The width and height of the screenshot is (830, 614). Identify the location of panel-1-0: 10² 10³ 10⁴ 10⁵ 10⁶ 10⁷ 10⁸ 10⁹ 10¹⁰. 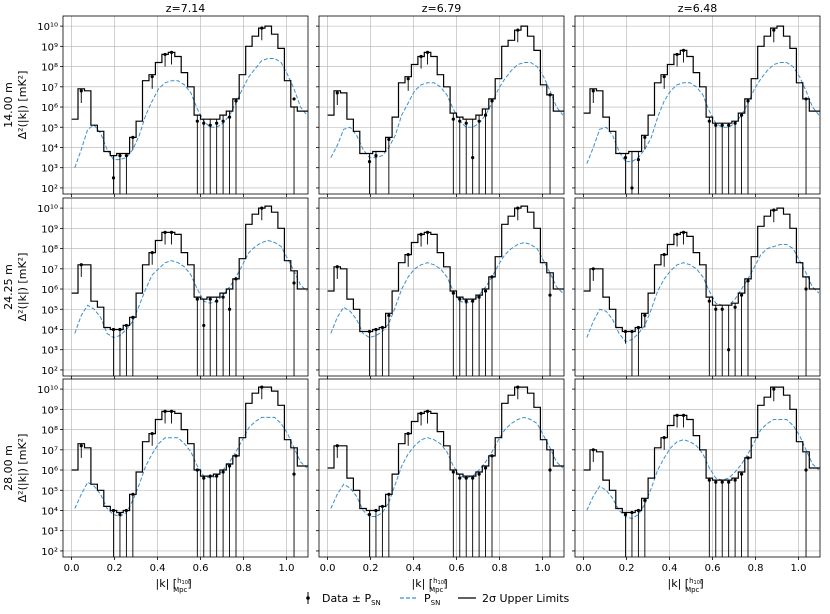
(173, 288).